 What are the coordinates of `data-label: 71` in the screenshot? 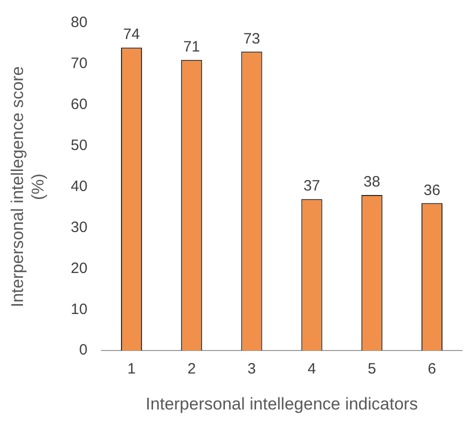 It's located at (191, 47).